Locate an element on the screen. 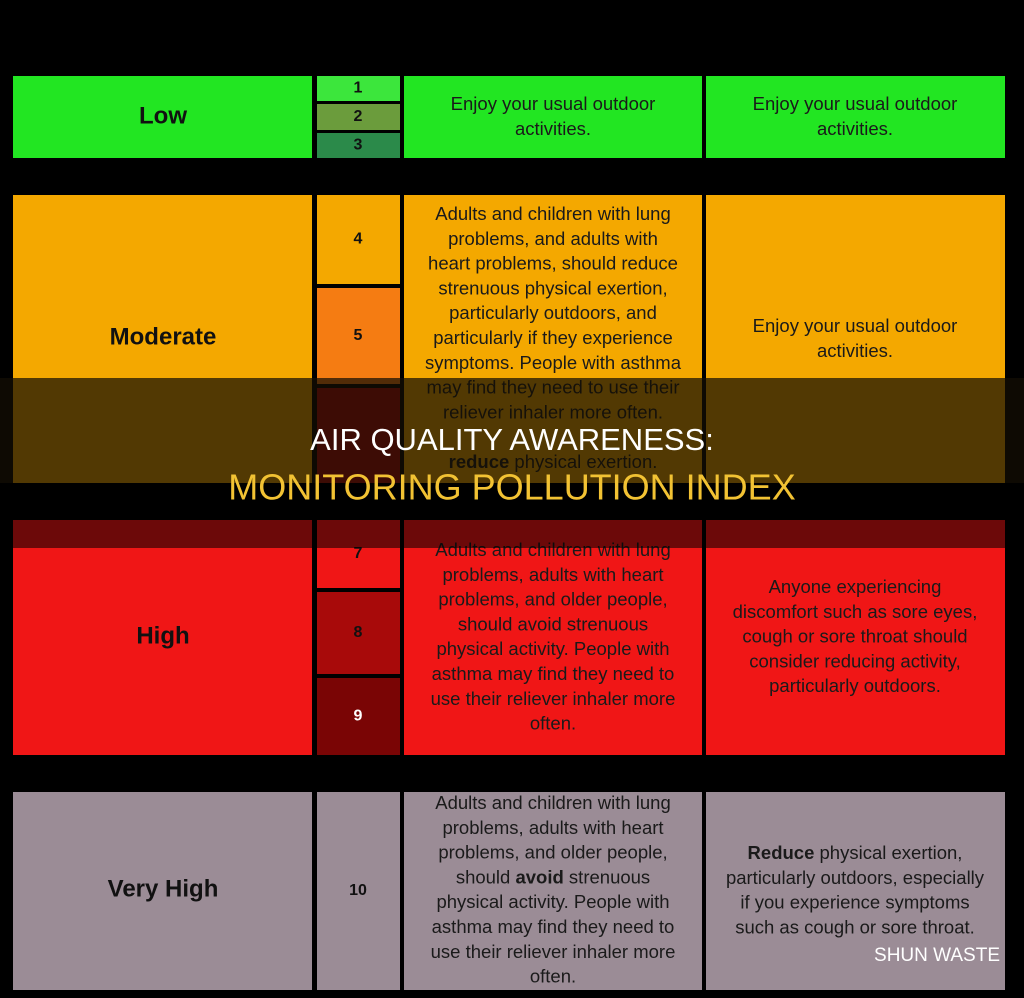  text-run: particularly outdoors, and is located at coordinates (553, 312).